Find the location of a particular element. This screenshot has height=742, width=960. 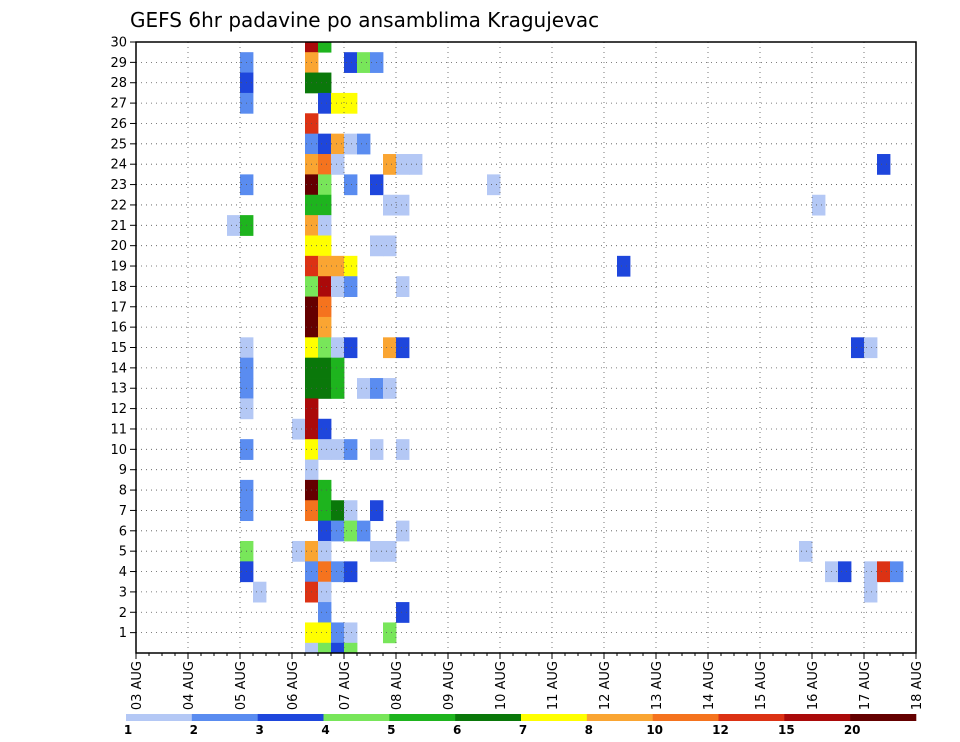

colorbar-label: 8 is located at coordinates (589, 730).